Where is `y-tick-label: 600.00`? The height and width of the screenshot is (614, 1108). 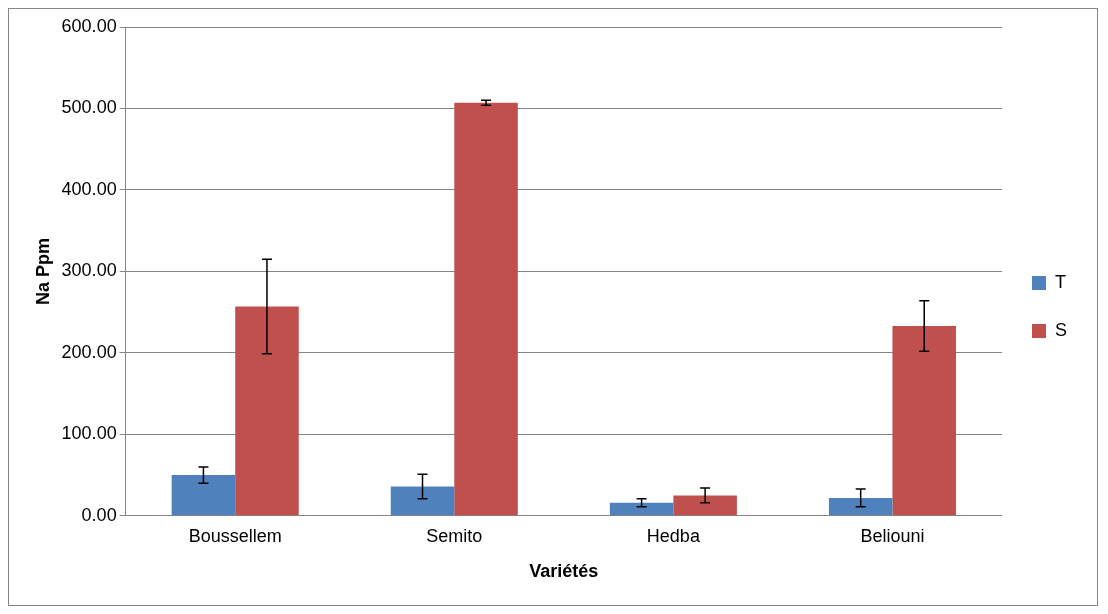 y-tick-label: 600.00 is located at coordinates (89, 25).